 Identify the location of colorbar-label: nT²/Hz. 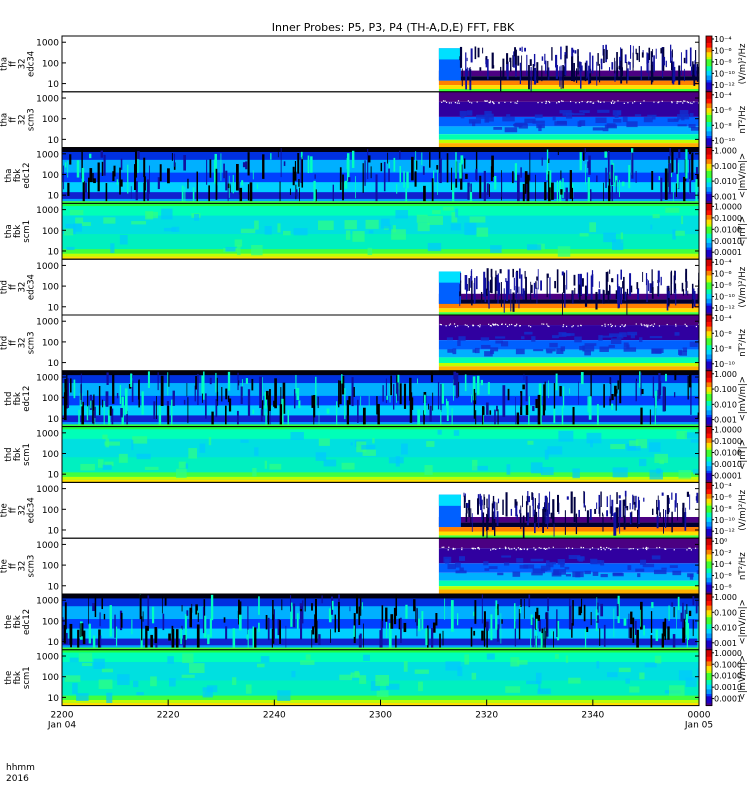
(743, 566).